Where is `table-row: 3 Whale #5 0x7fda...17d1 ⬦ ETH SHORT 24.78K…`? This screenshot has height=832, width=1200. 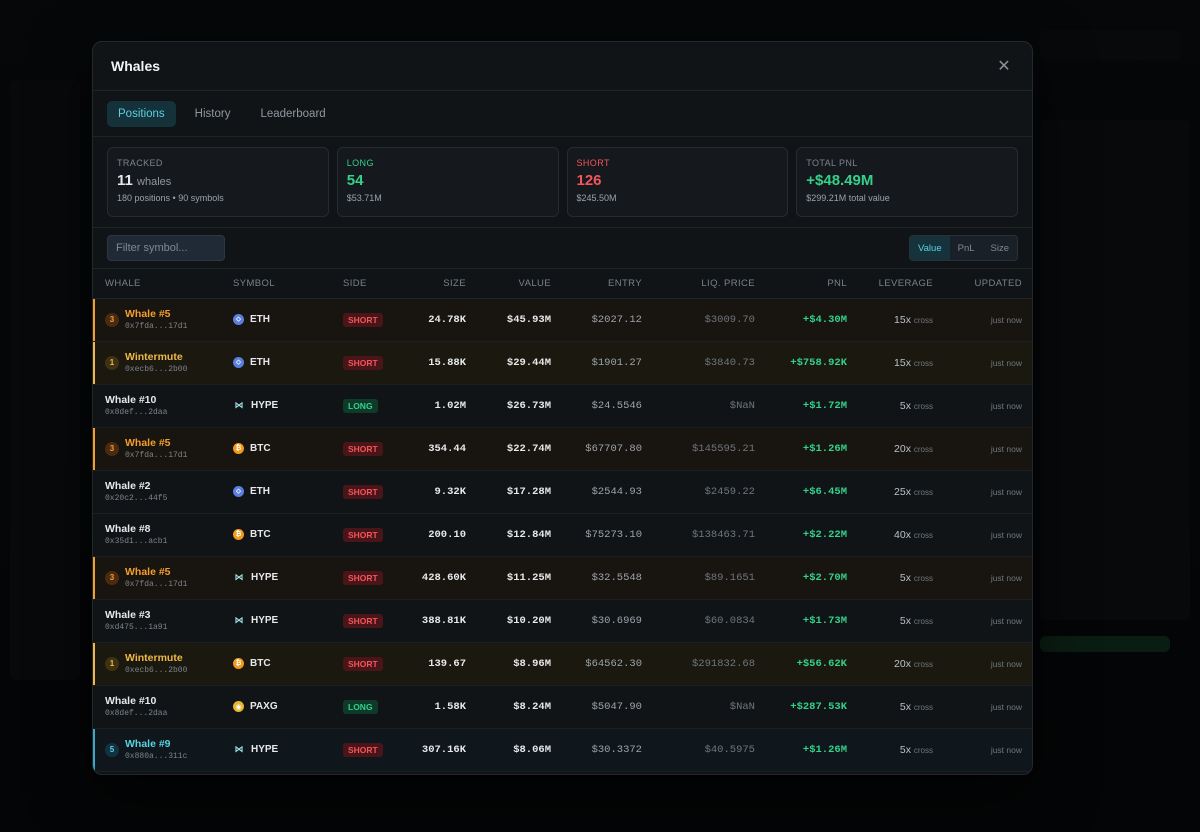
table-row: 3 Whale #5 0x7fda...17d1 ⬦ ETH SHORT 24.78K… is located at coordinates (562, 320).